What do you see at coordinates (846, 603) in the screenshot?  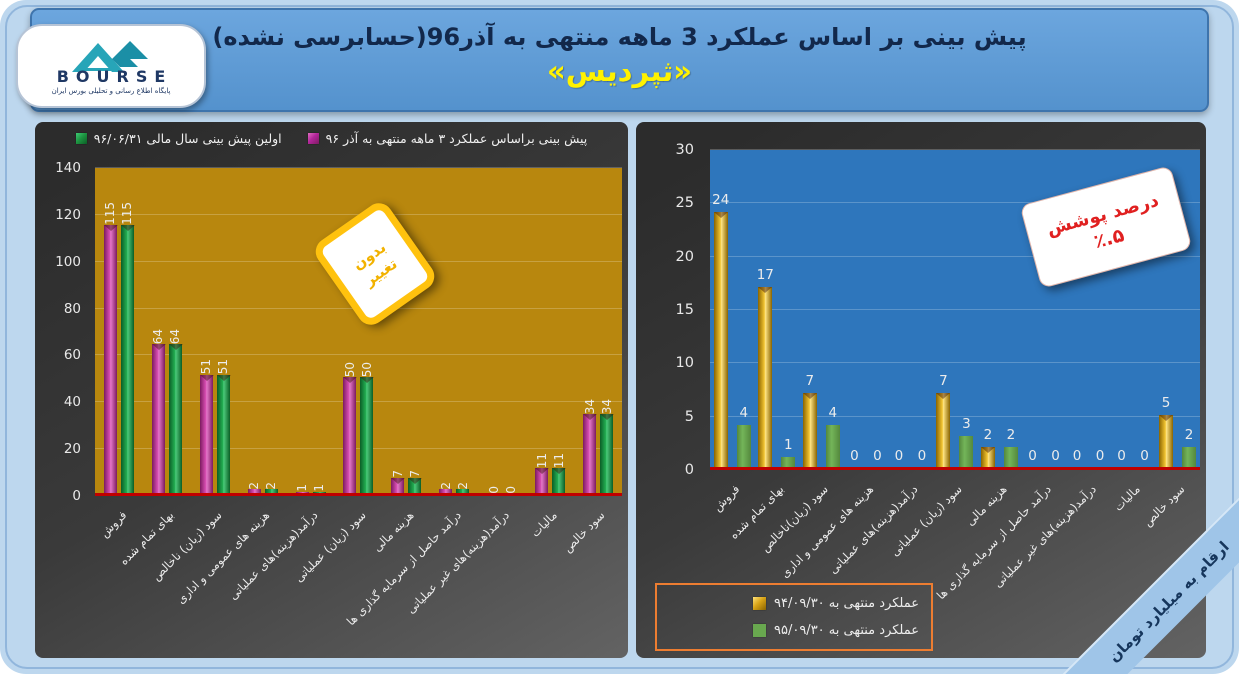 I see `legend-label: عملکرد منتهی به ۹۴/۰۹/۳۰` at bounding box center [846, 603].